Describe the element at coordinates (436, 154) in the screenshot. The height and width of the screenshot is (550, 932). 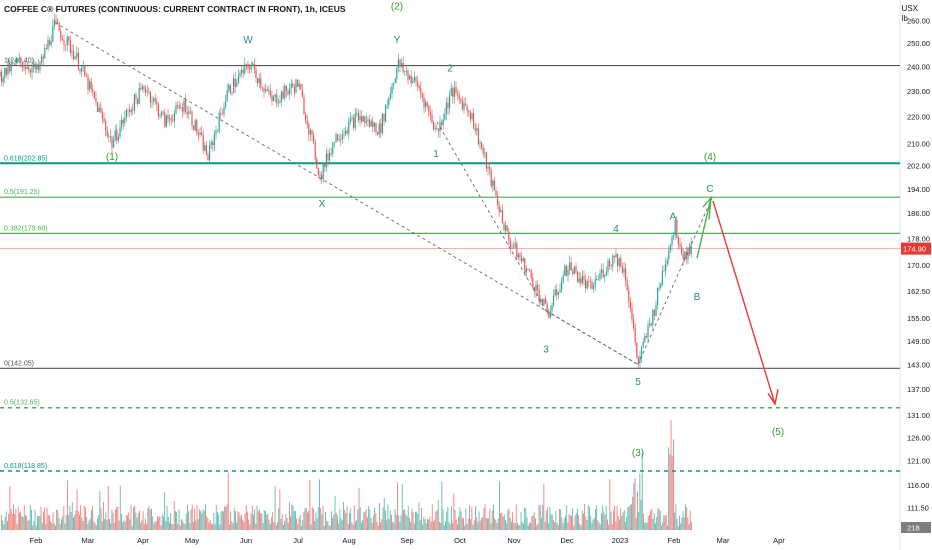
I see `wave-label: 1` at that location.